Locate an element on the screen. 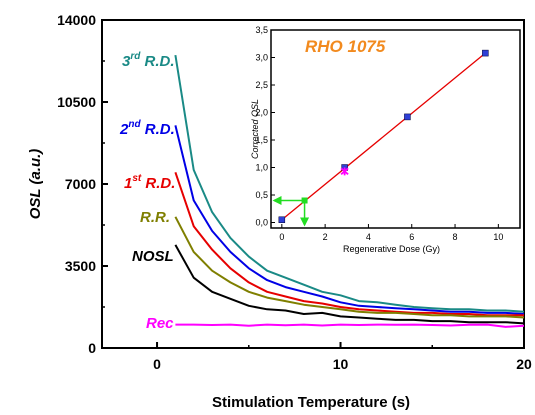  series-label: 3rd R.D. is located at coordinates (148, 60).